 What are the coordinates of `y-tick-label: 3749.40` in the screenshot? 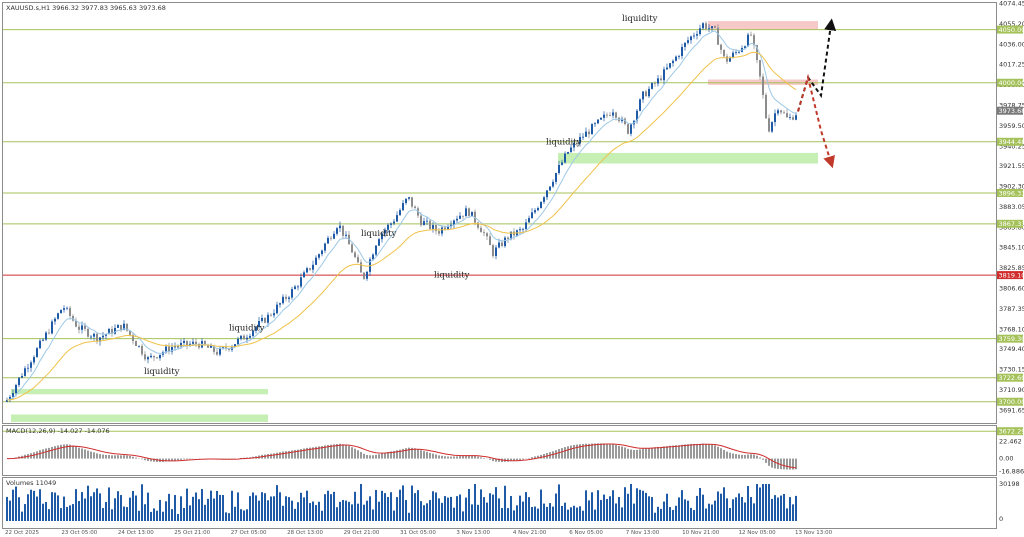 It's located at (1011, 349).